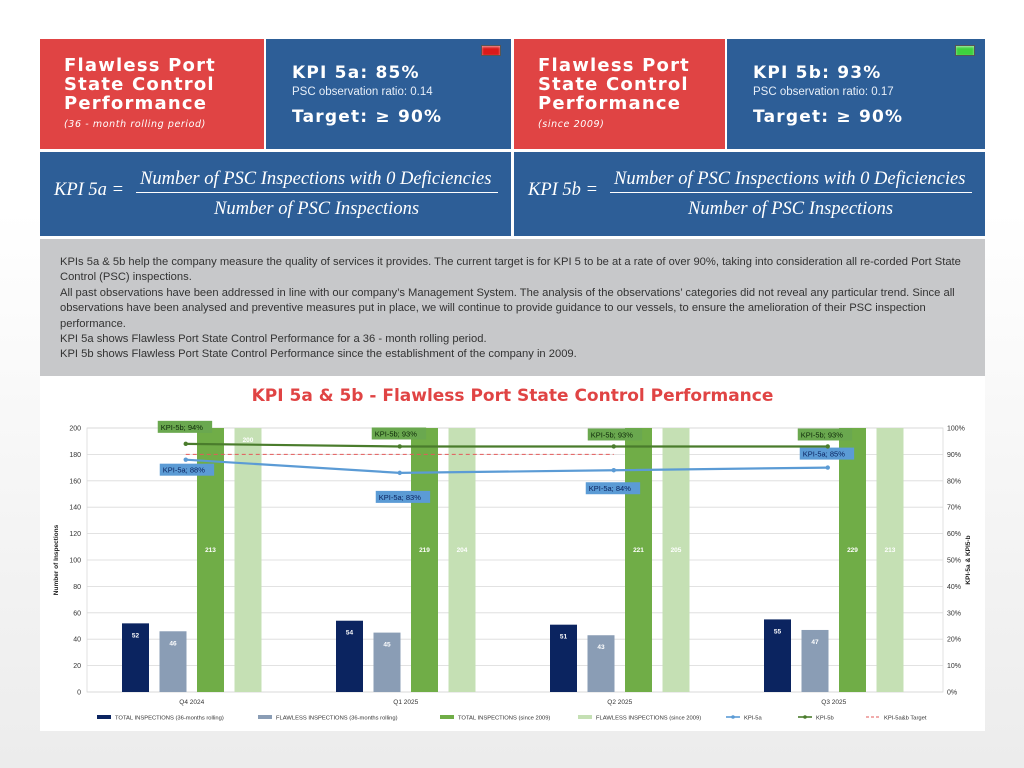  What do you see at coordinates (356, 73) in the screenshot?
I see `kpi-5a-value: KPI 5a: 85%` at bounding box center [356, 73].